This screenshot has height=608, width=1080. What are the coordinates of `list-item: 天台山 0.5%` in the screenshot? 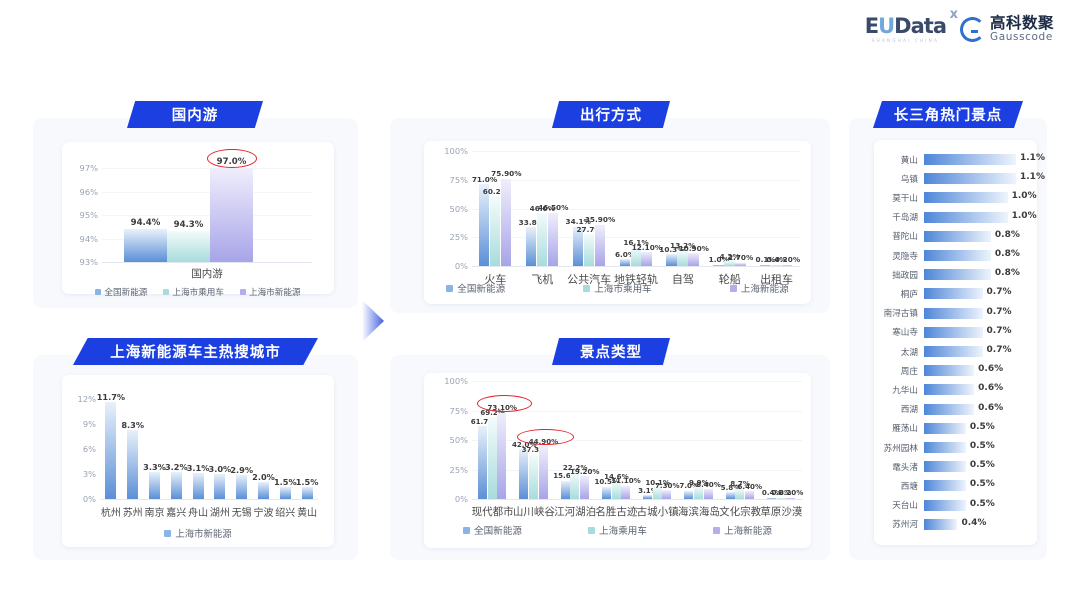 It's located at (955, 505).